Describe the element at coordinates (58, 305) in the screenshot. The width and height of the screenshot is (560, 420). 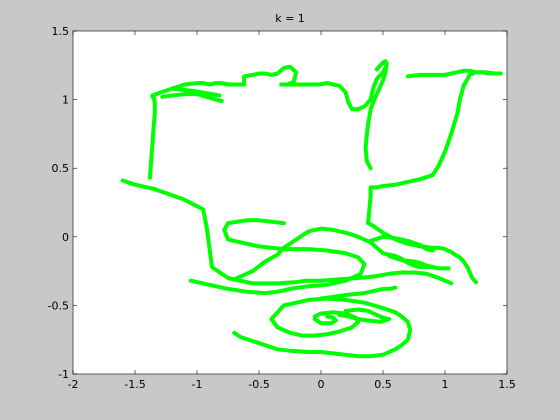
I see `y-tick-label: -0.5` at that location.